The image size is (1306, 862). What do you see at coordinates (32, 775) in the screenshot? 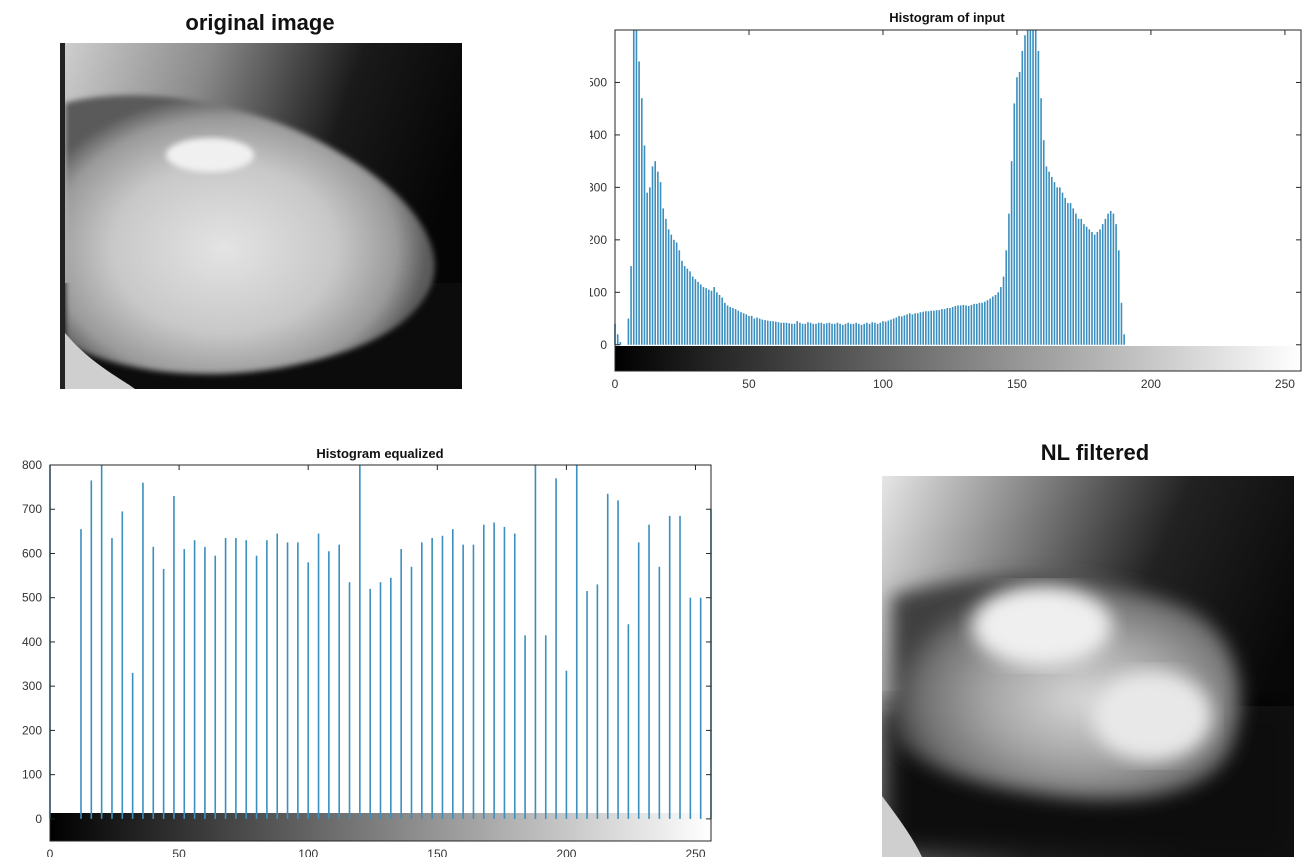
I see `y-tick-label: 100` at bounding box center [32, 775].